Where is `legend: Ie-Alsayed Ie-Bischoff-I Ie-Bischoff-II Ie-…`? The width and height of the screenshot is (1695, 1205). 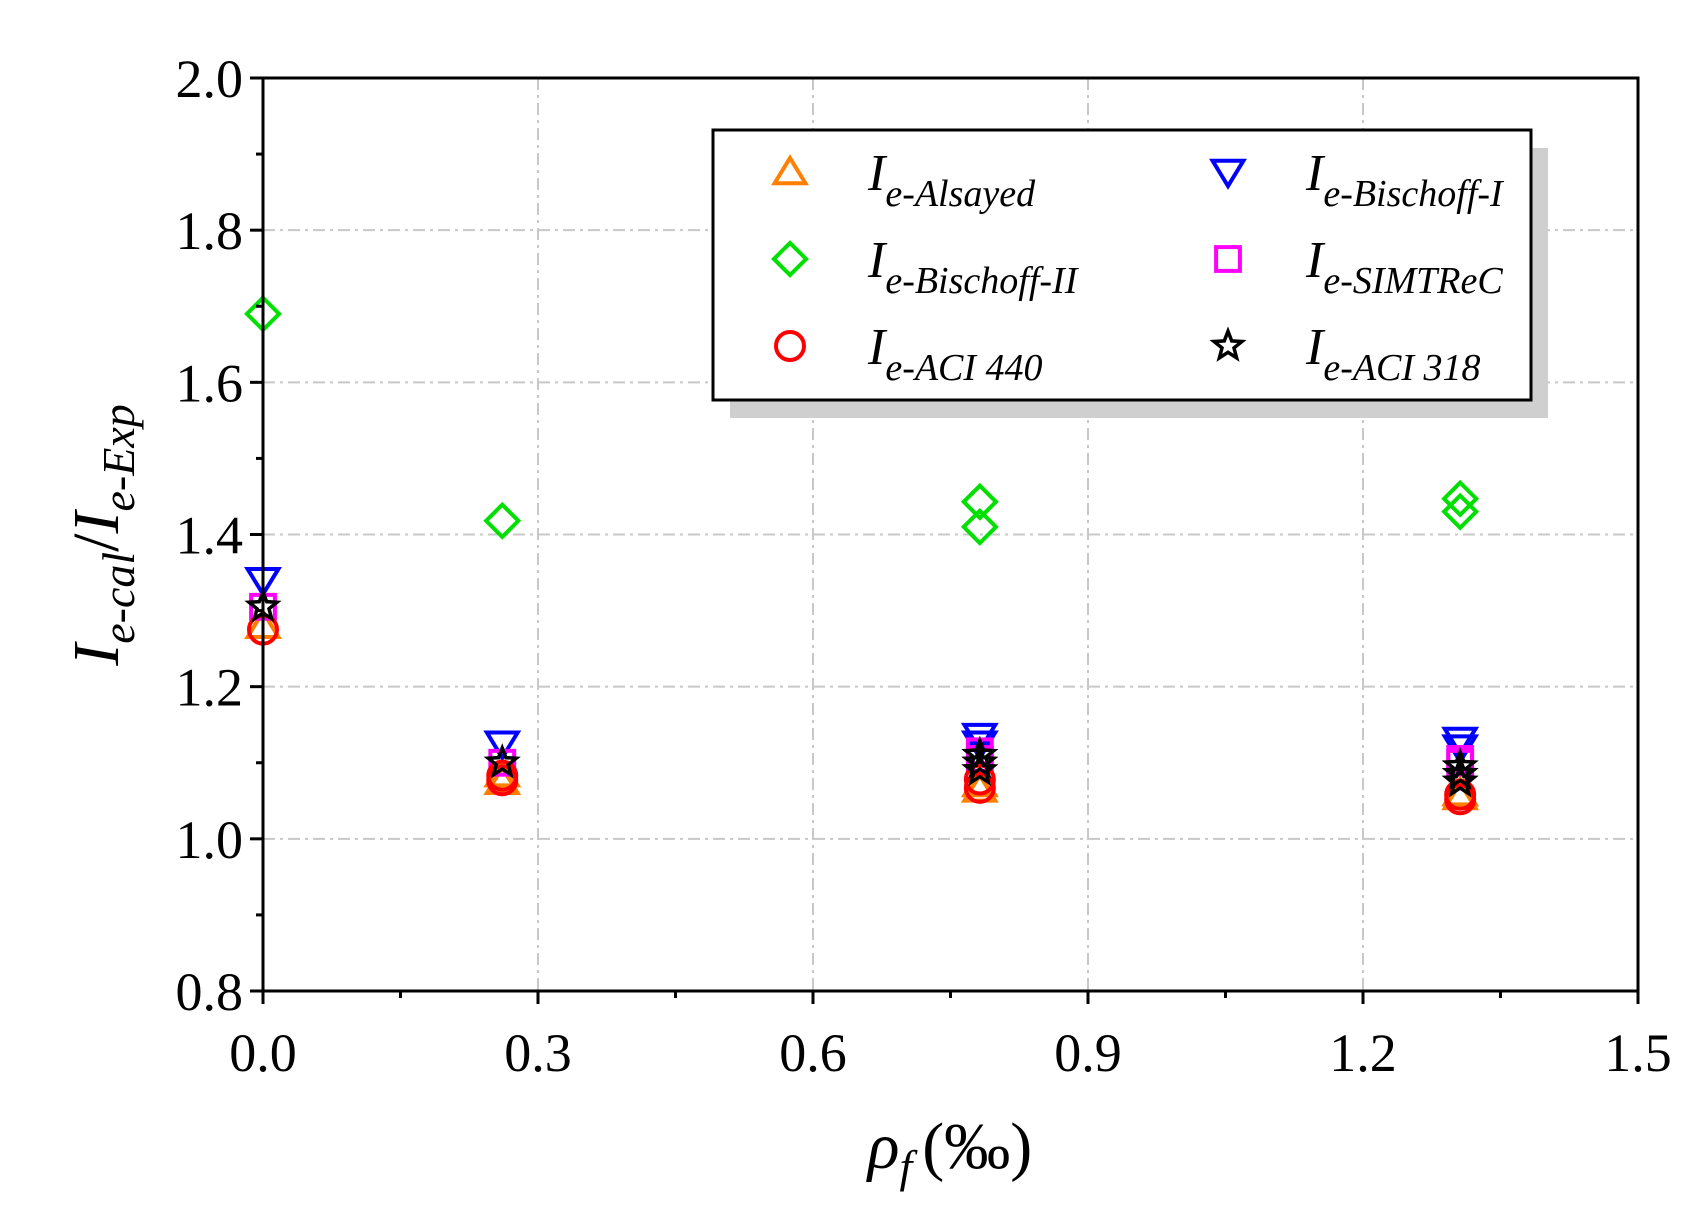
legend: Ie-Alsayed Ie-Bischoff-I Ie-Bischoff-II Ie-… is located at coordinates (1138, 267).